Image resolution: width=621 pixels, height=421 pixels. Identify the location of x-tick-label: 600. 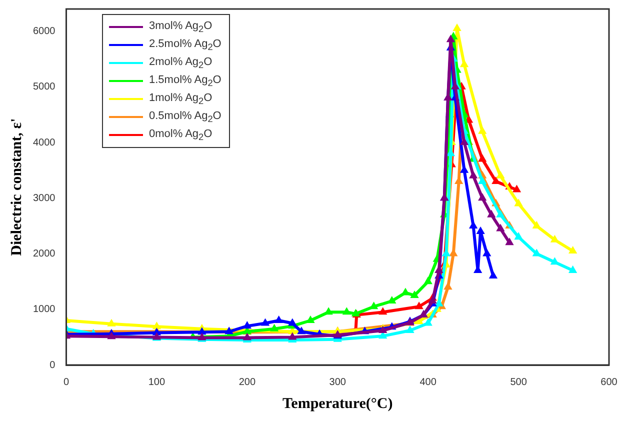
(609, 382).